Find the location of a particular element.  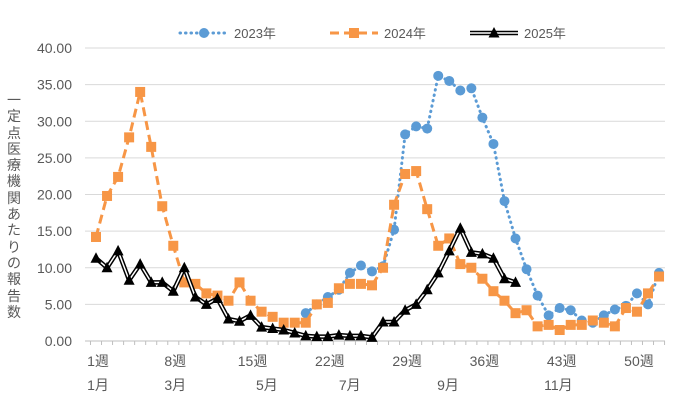

x-week-label: 1週 is located at coordinates (98, 361).